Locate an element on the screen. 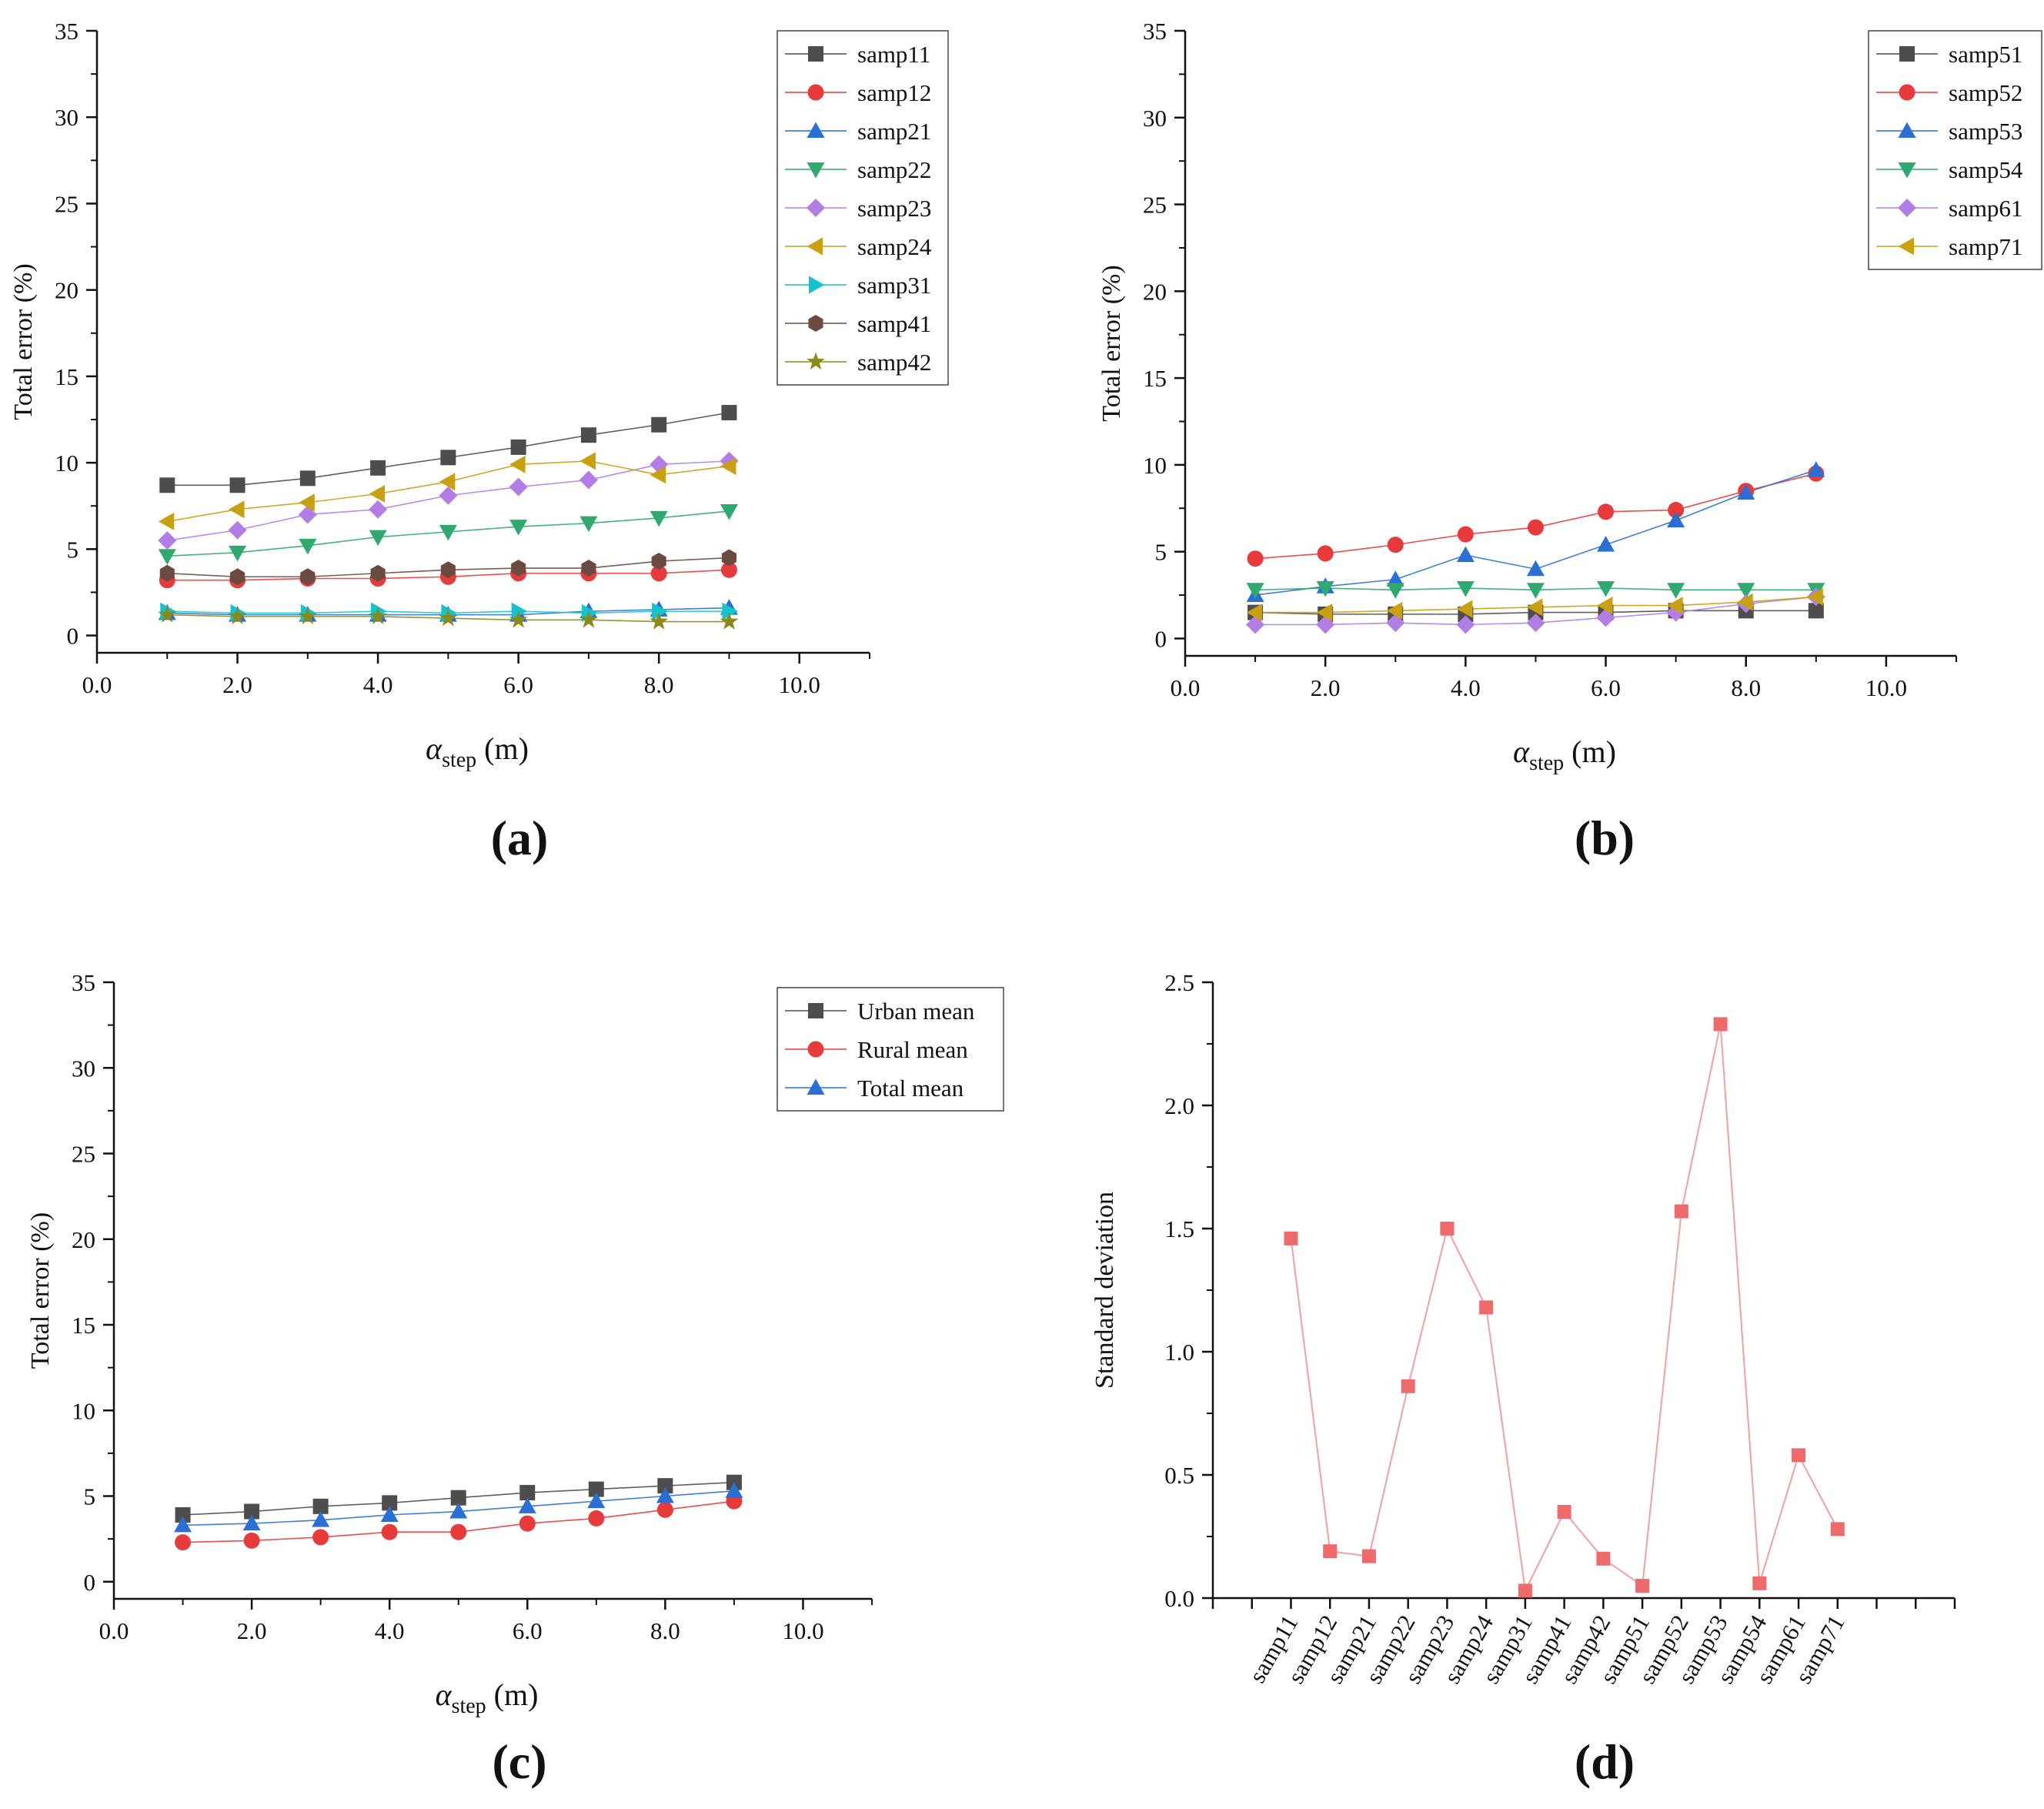 The width and height of the screenshot is (2044, 1809). legend-label: samp21 is located at coordinates (894, 131).